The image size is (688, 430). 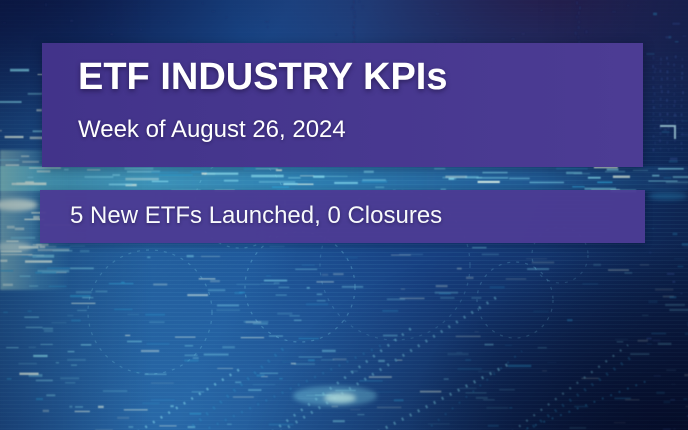 I want to click on stat-banner: 5 New ETFs Launched, 0 Closures, so click(x=342, y=216).